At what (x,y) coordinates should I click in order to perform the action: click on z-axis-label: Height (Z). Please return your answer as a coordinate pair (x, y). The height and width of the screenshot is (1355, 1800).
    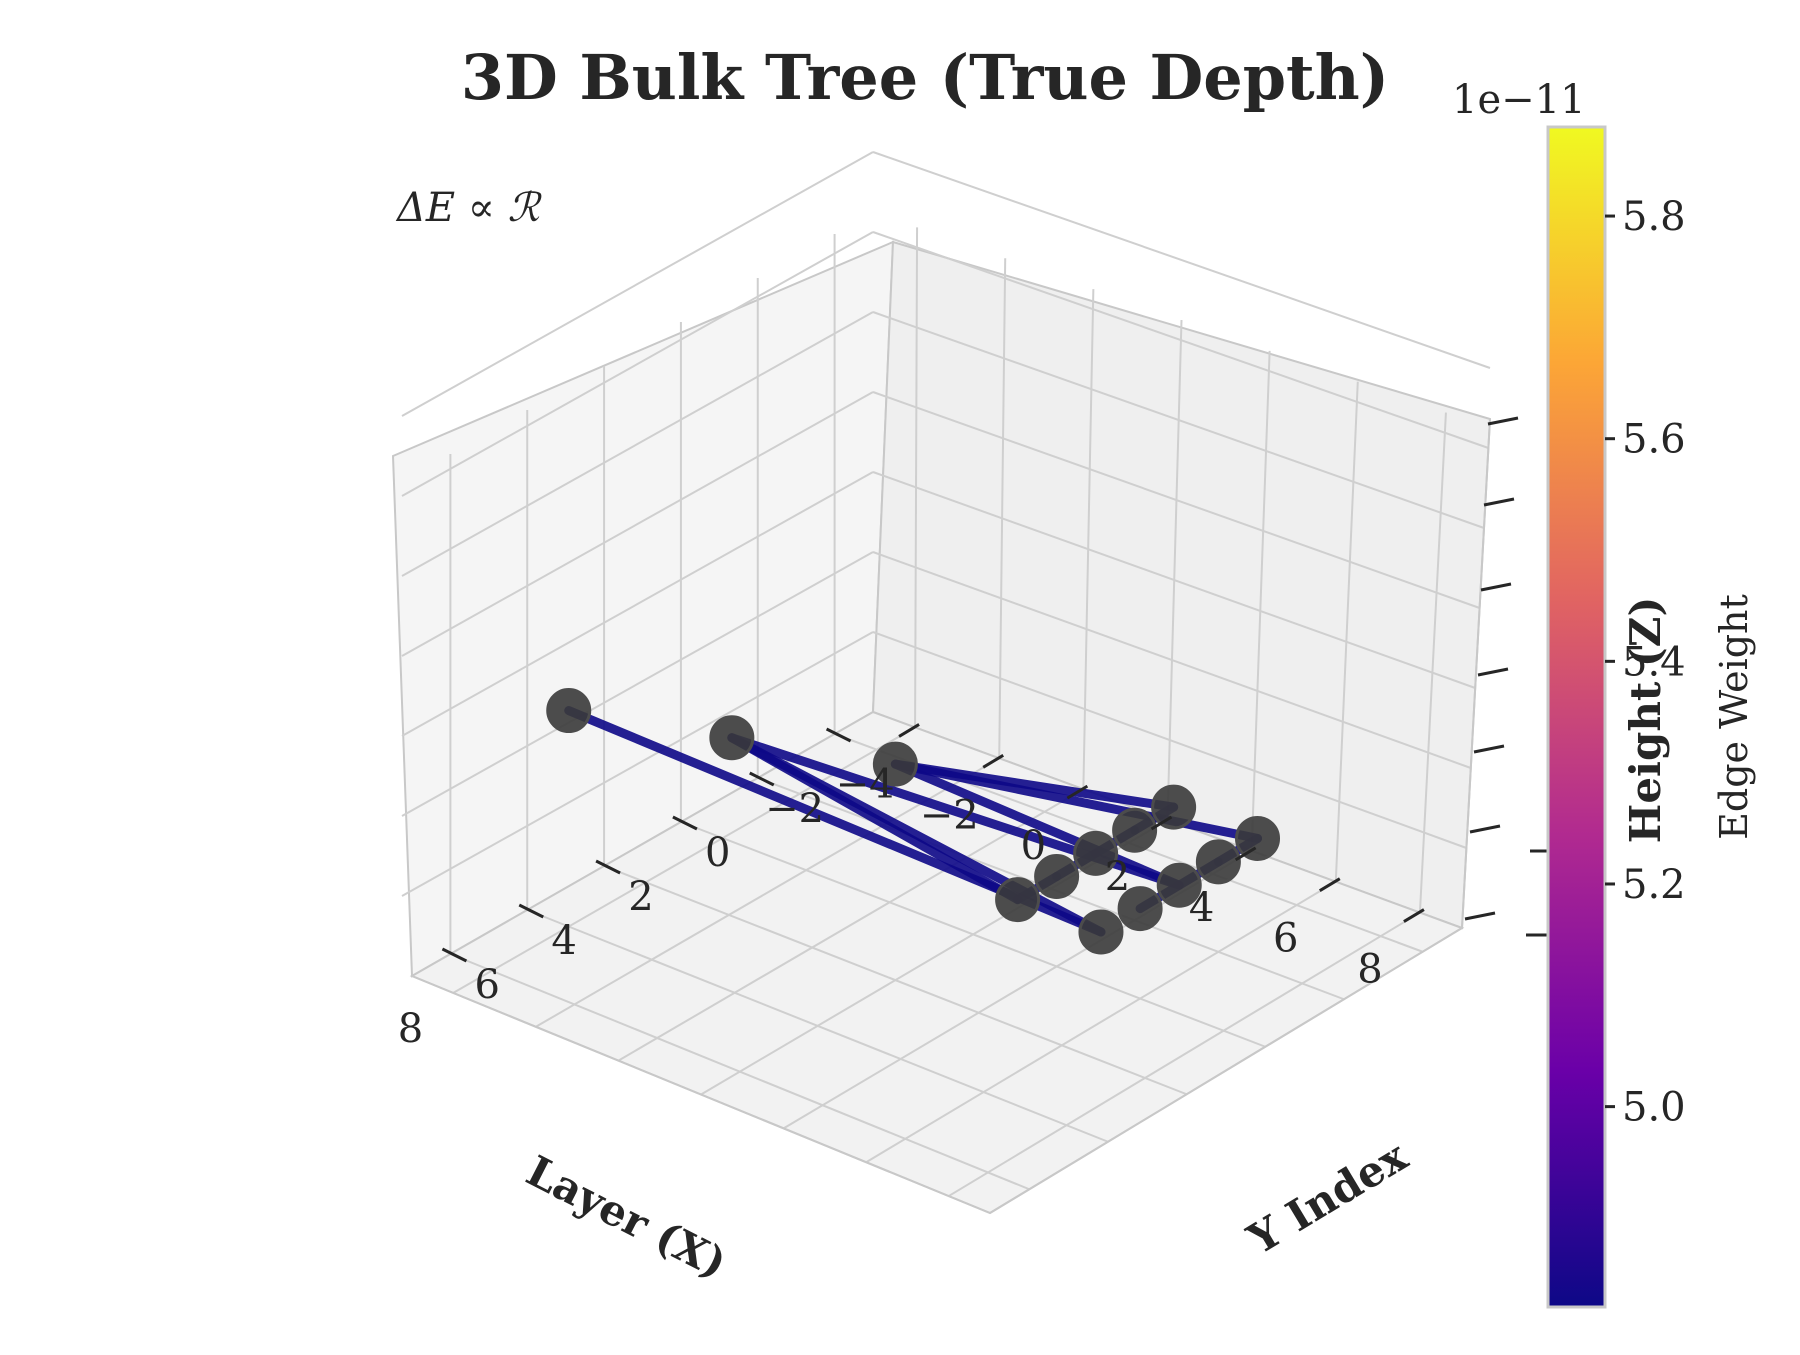
    Looking at the image, I should click on (1645, 720).